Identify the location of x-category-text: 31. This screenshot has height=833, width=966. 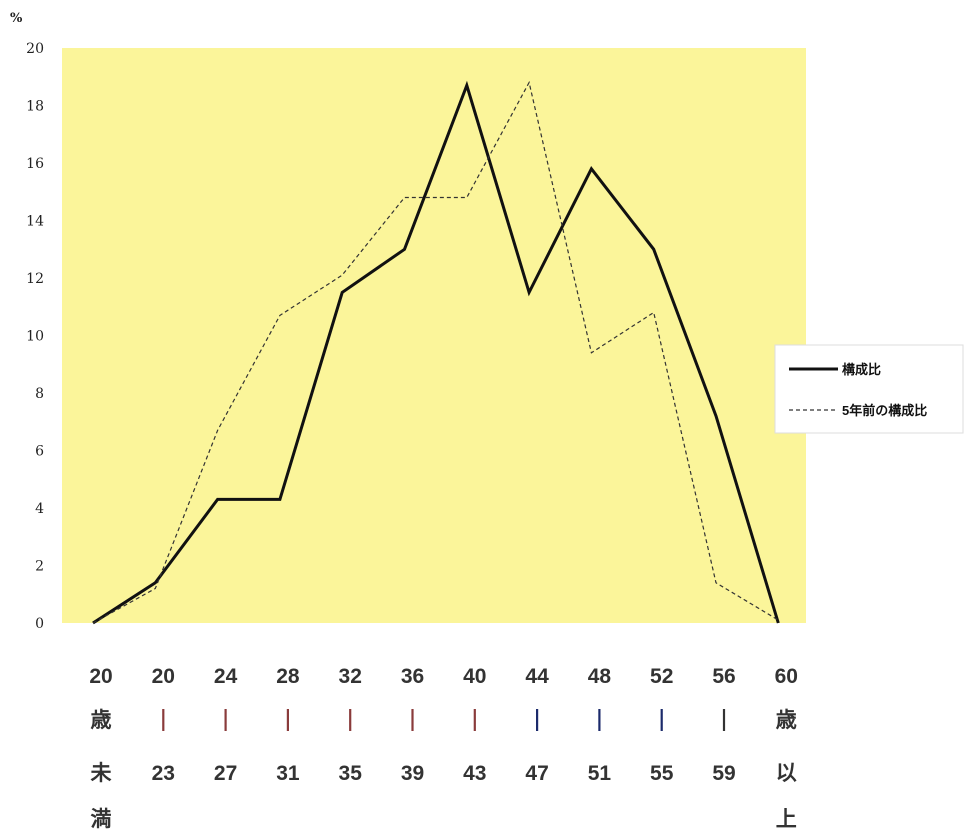
(288, 773).